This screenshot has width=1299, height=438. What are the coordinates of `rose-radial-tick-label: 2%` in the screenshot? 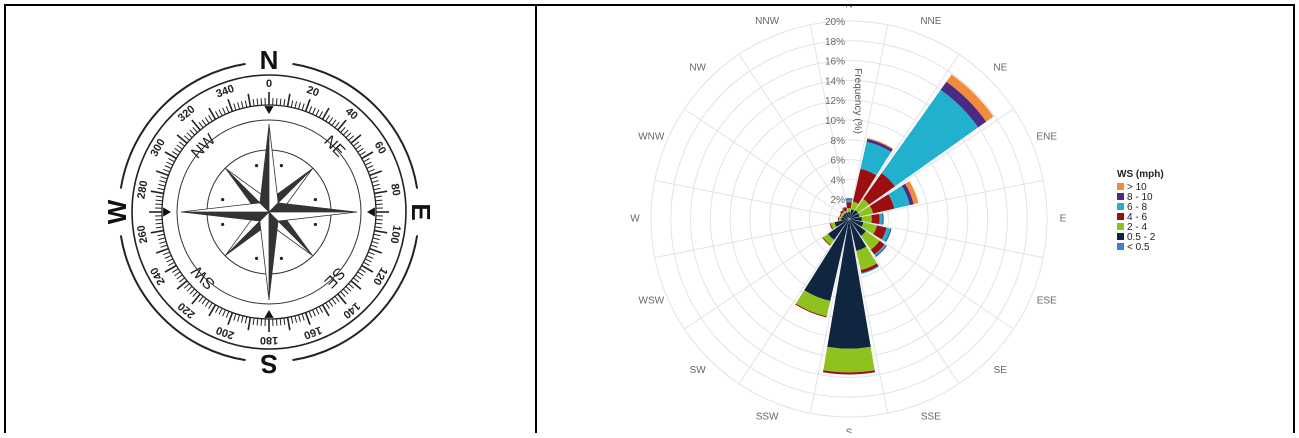 It's located at (838, 200).